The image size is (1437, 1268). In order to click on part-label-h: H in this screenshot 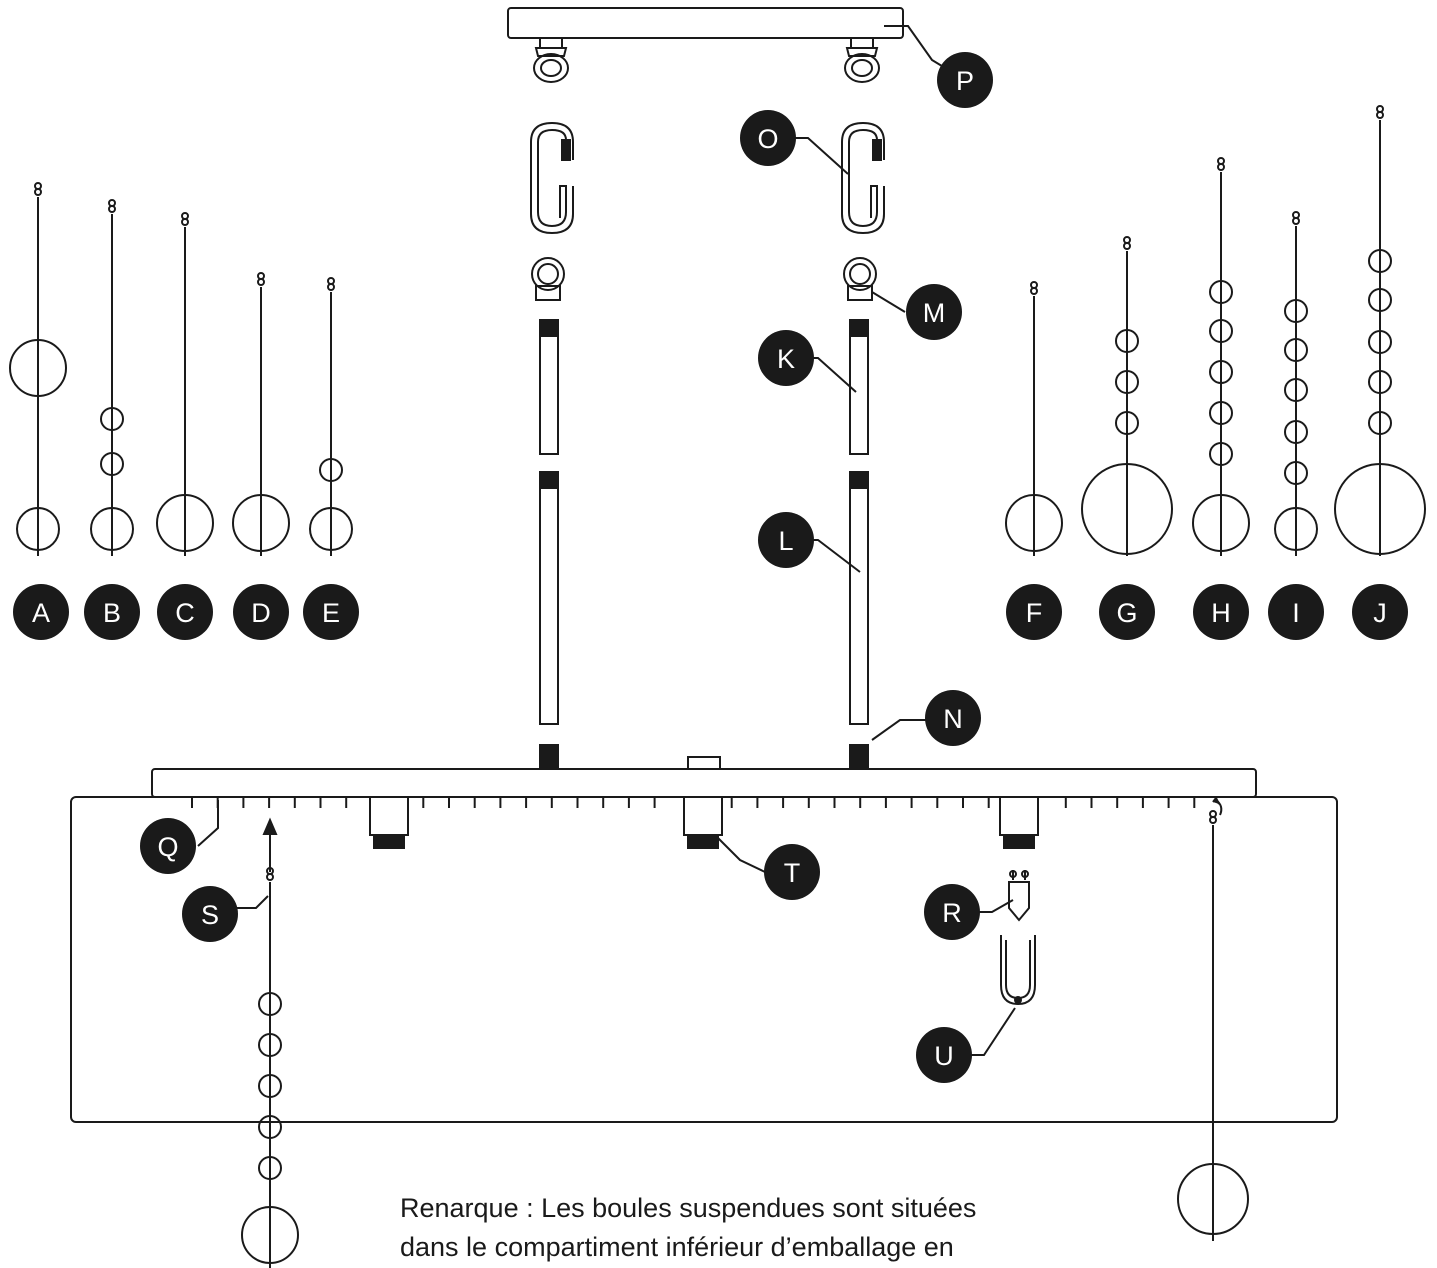, I will do `click(1221, 612)`.